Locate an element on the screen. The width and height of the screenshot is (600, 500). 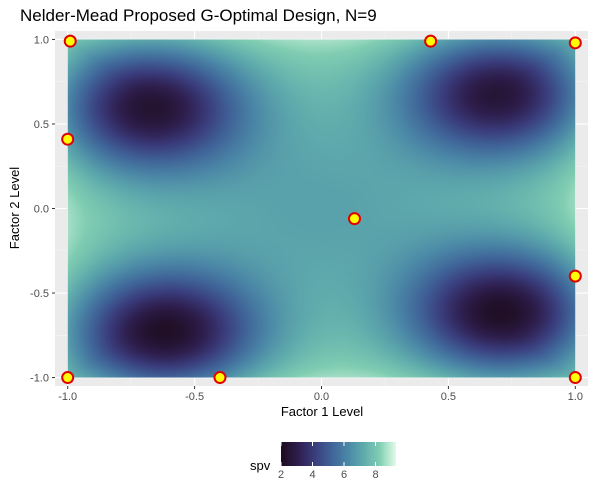
legend-tick-label: 4 is located at coordinates (312, 475).